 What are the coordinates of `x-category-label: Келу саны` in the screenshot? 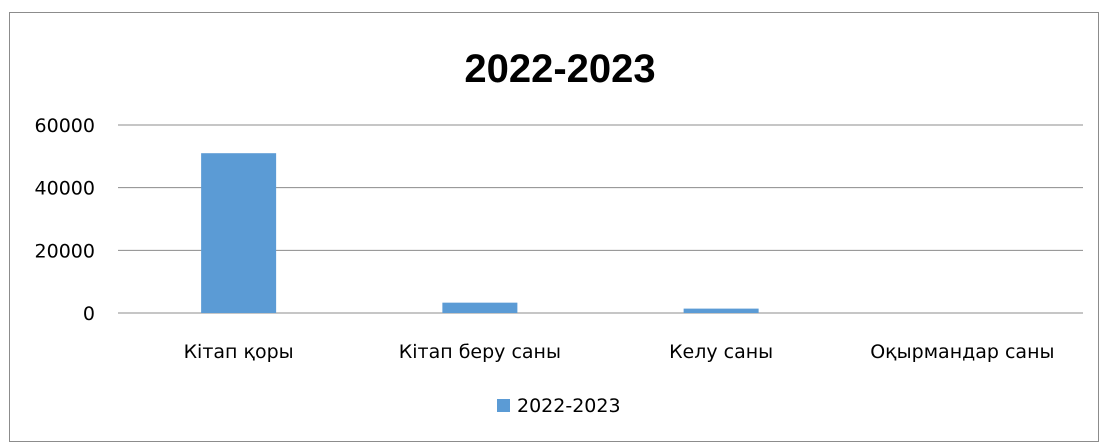 It's located at (721, 352).